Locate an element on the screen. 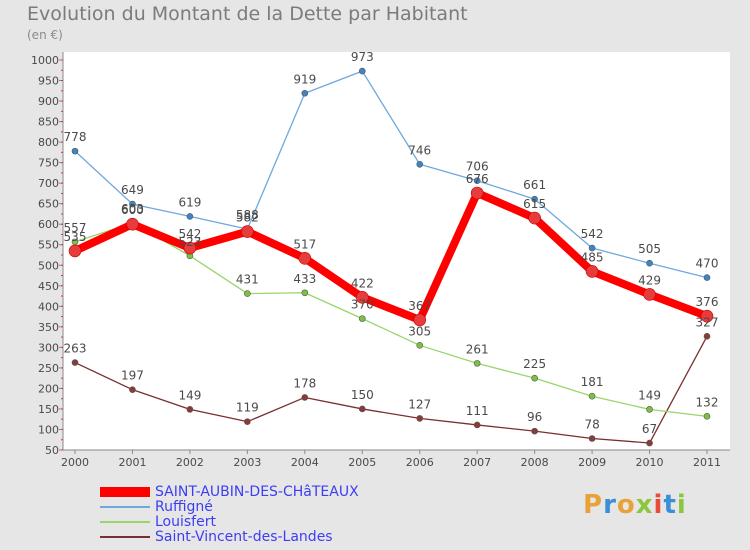 Image resolution: width=750 pixels, height=550 pixels. data-label: 119 is located at coordinates (247, 408).